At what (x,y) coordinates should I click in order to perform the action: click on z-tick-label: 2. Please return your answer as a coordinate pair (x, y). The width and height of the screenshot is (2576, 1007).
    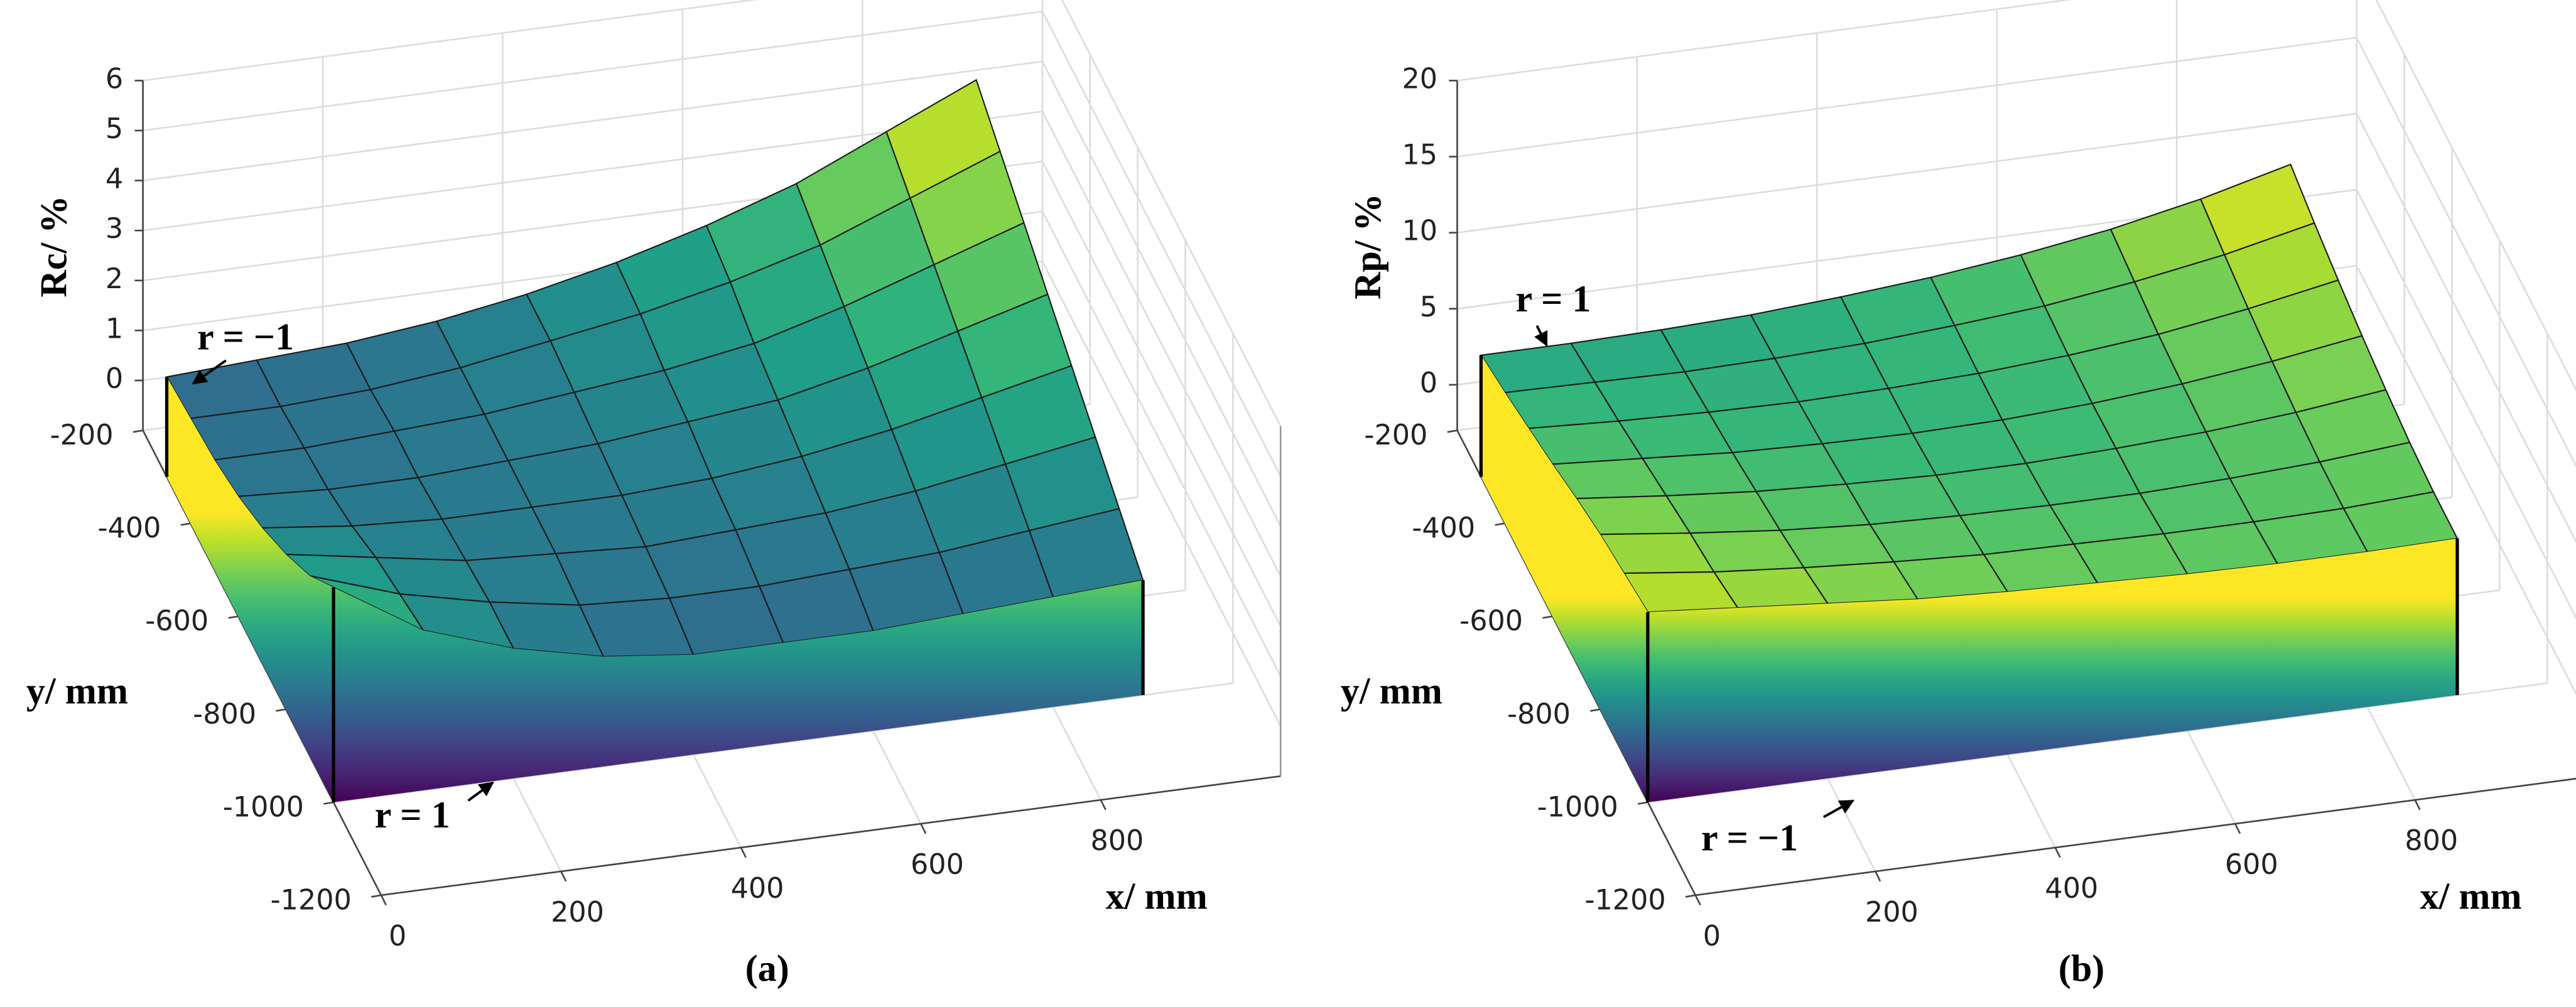
    Looking at the image, I should click on (114, 279).